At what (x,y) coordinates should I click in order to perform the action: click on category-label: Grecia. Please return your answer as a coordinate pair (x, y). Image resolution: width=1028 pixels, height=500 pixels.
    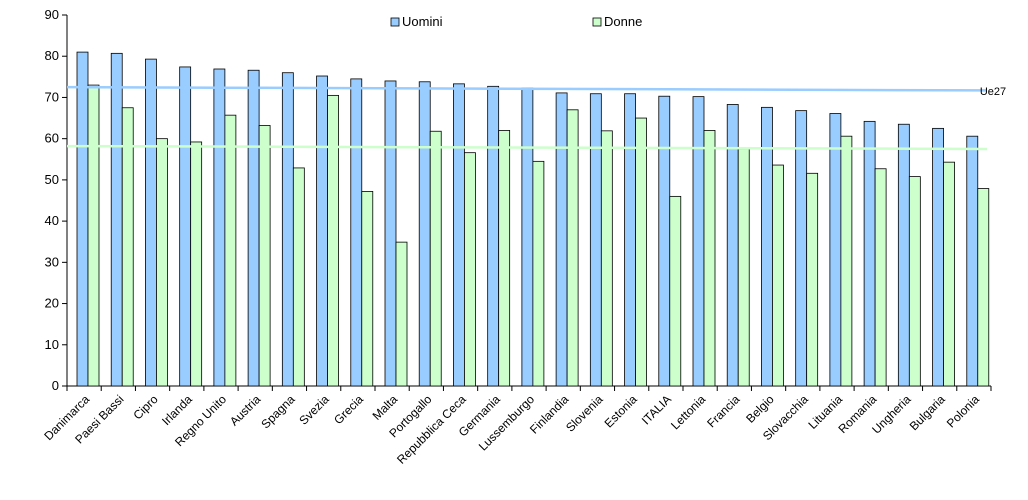
    Looking at the image, I should click on (348, 409).